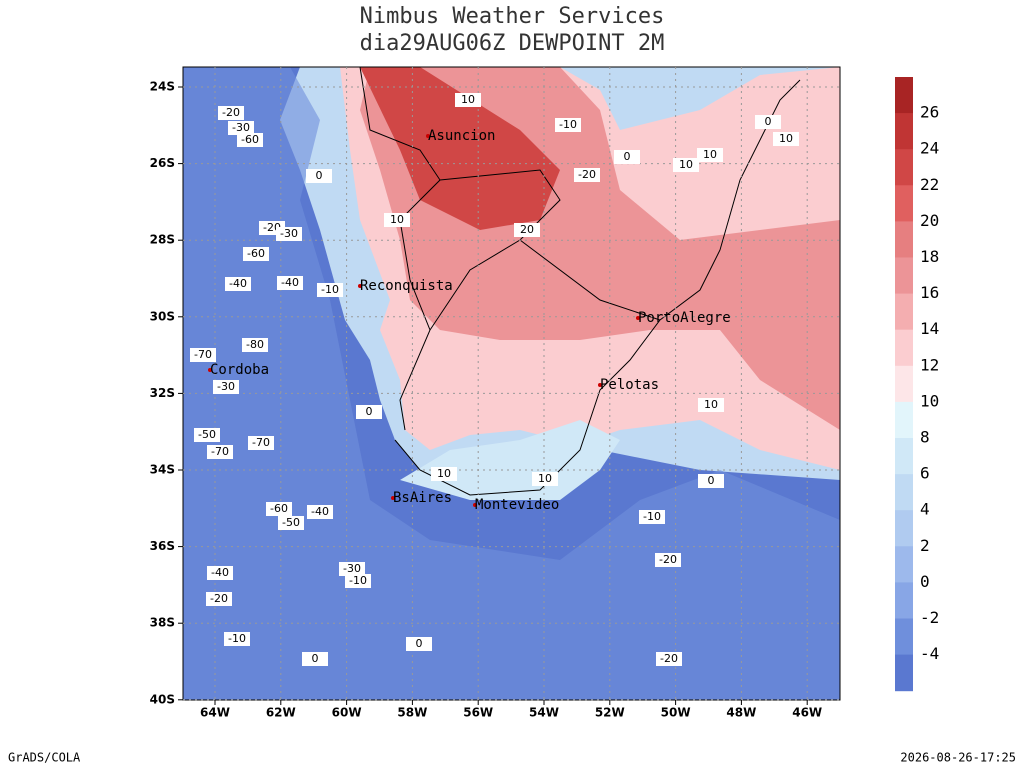 Image resolution: width=1024 pixels, height=772 pixels. I want to click on colorbar-label: 8, so click(925, 437).